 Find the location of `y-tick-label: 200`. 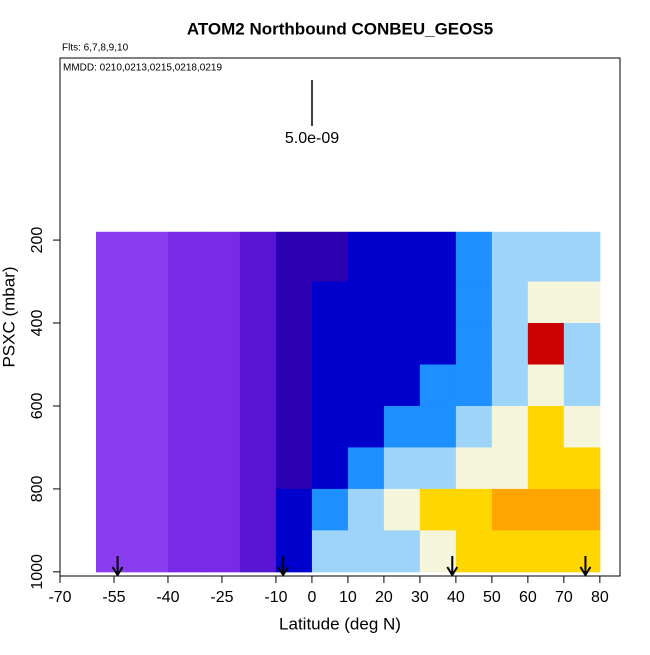

y-tick-label: 200 is located at coordinates (37, 240).